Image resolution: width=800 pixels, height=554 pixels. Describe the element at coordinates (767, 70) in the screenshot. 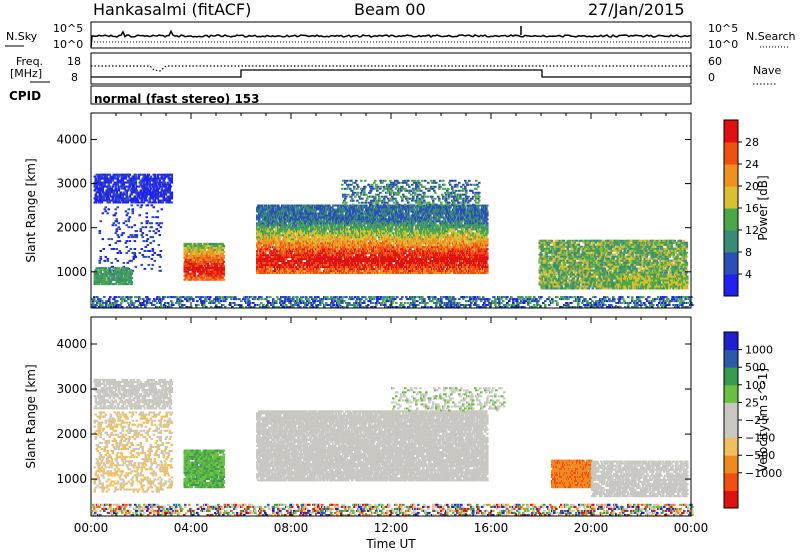

I see `nave-label: Nave` at that location.